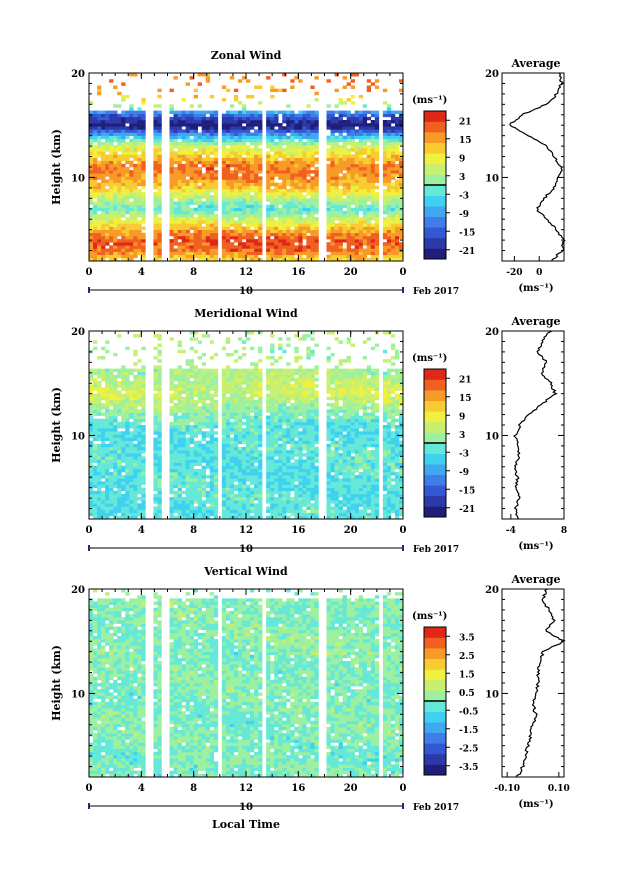  What do you see at coordinates (468, 712) in the screenshot?
I see `colorbar-tick-label: -0.5` at bounding box center [468, 712].